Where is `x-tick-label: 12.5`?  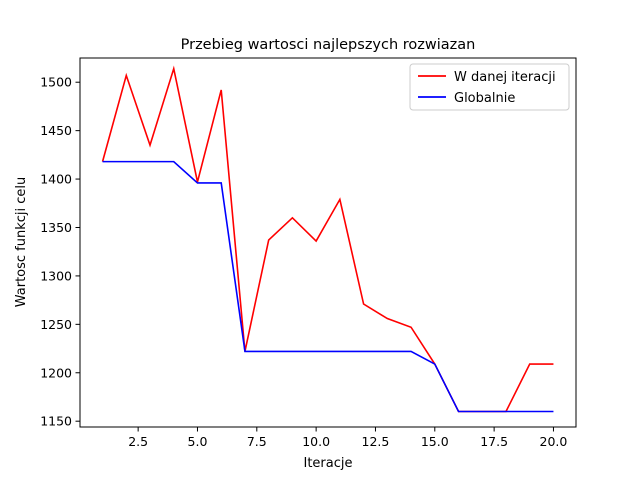
x-tick-label: 12.5 is located at coordinates (376, 441).